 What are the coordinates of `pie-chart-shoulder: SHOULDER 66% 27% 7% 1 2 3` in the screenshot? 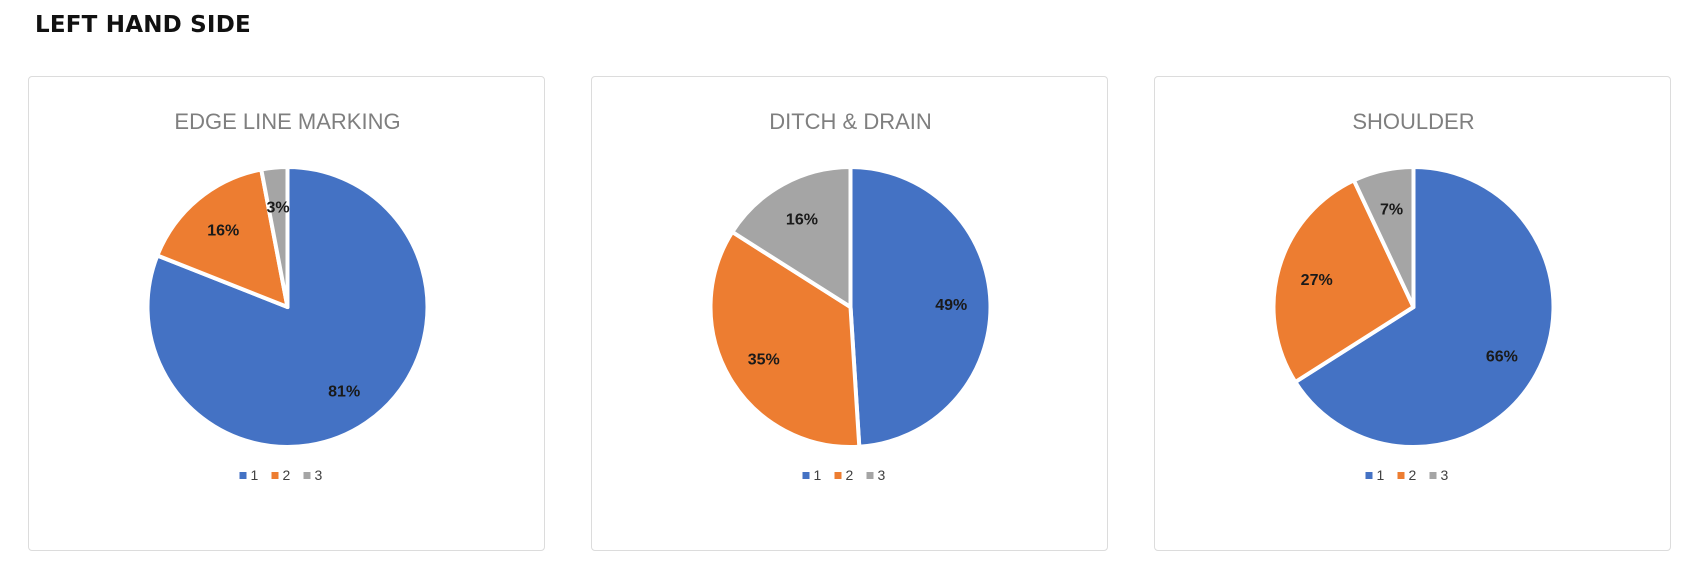 It's located at (1413, 296).